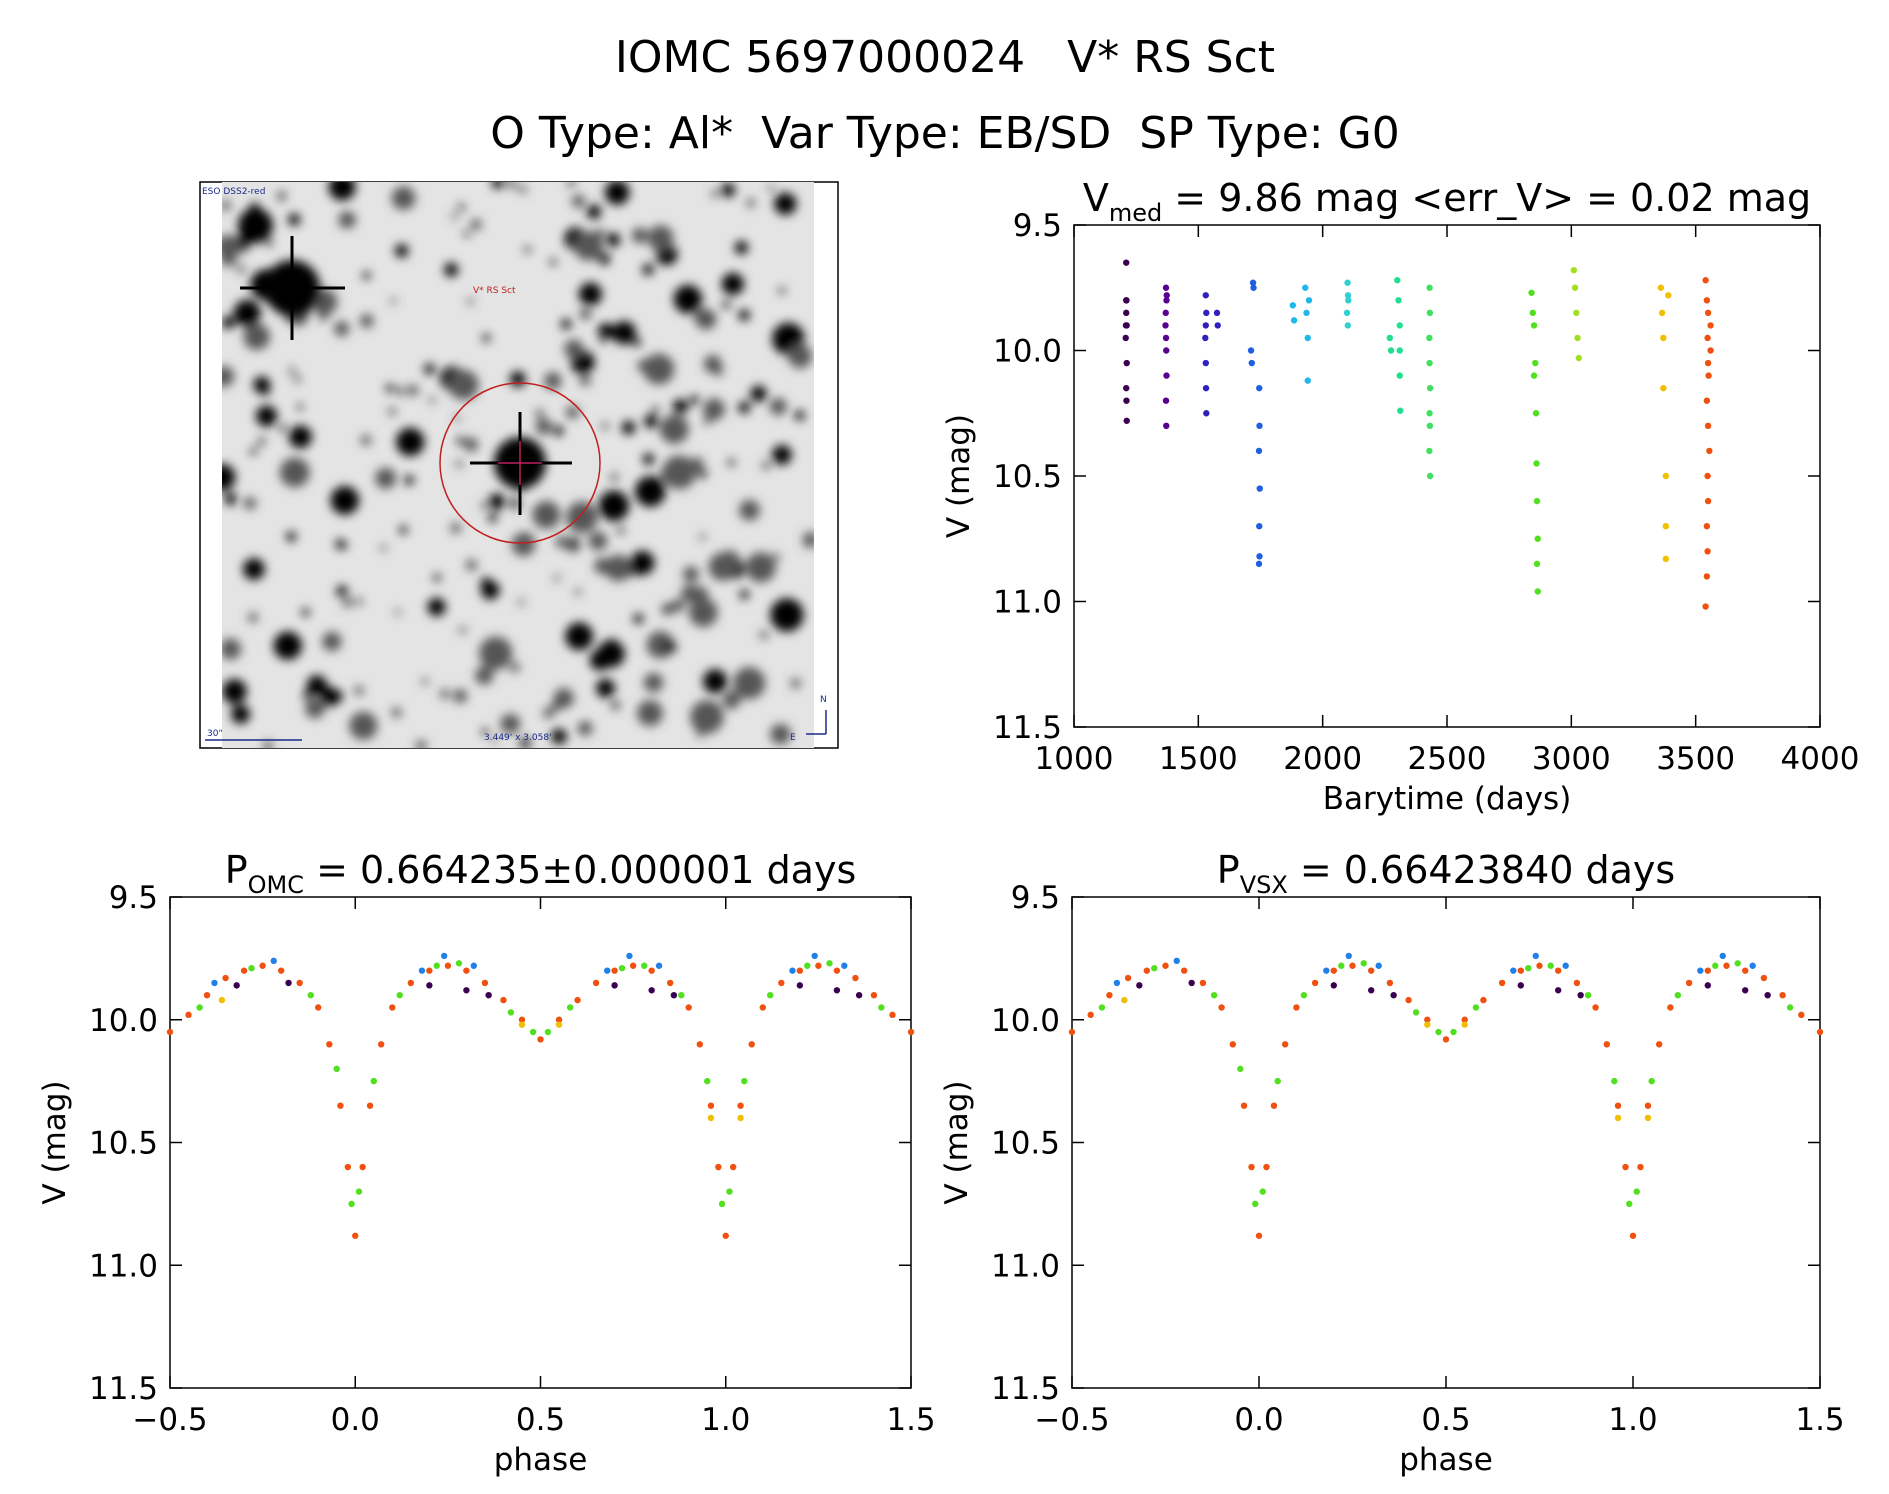 The width and height of the screenshot is (1889, 1494). I want to click on y-tick-label: 9.5, so click(133, 898).